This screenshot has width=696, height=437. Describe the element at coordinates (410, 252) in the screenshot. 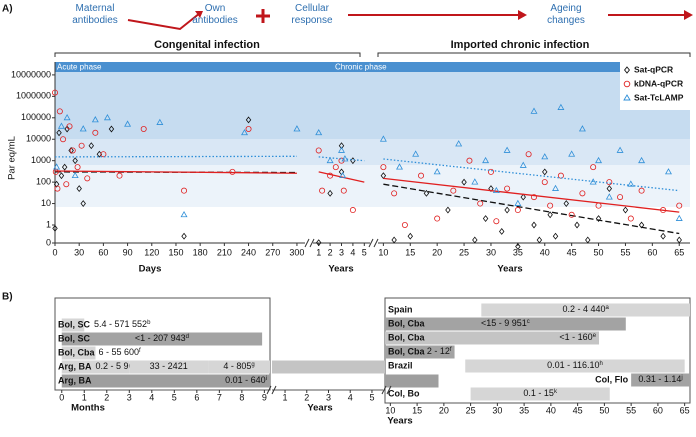

I see `x-tick-label: 15` at that location.